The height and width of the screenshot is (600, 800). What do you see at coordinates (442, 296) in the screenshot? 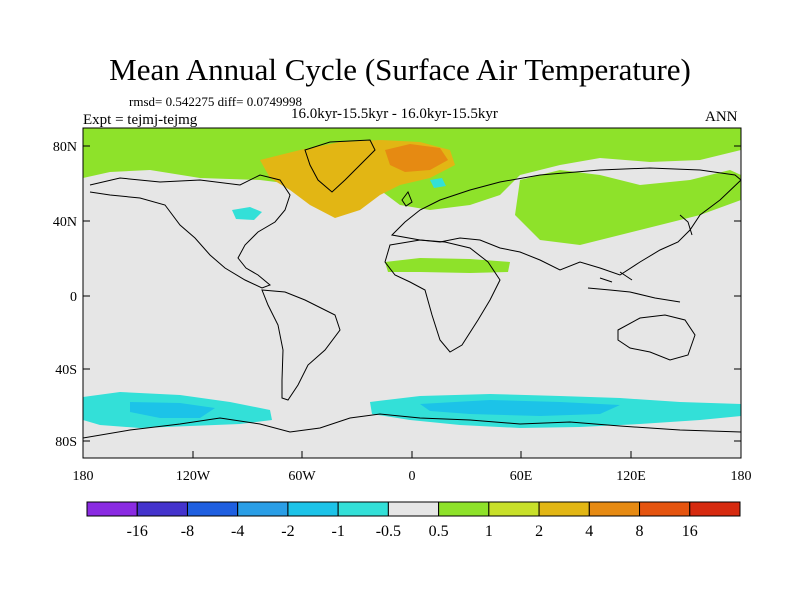
I see `coast-africa` at bounding box center [442, 296].